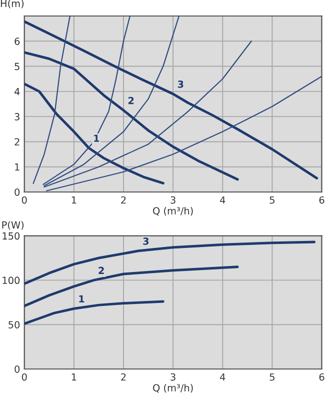 This screenshot has height=400, width=325. I want to click on y-tick-label: 1, so click(17, 167).